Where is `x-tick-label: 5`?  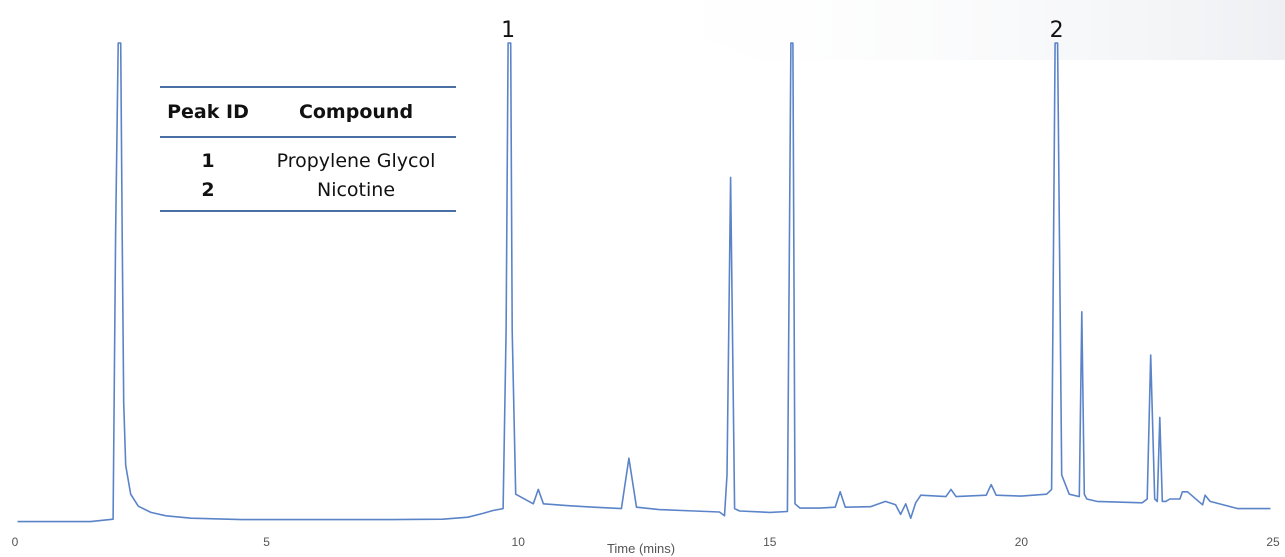 x-tick-label: 5 is located at coordinates (266, 542).